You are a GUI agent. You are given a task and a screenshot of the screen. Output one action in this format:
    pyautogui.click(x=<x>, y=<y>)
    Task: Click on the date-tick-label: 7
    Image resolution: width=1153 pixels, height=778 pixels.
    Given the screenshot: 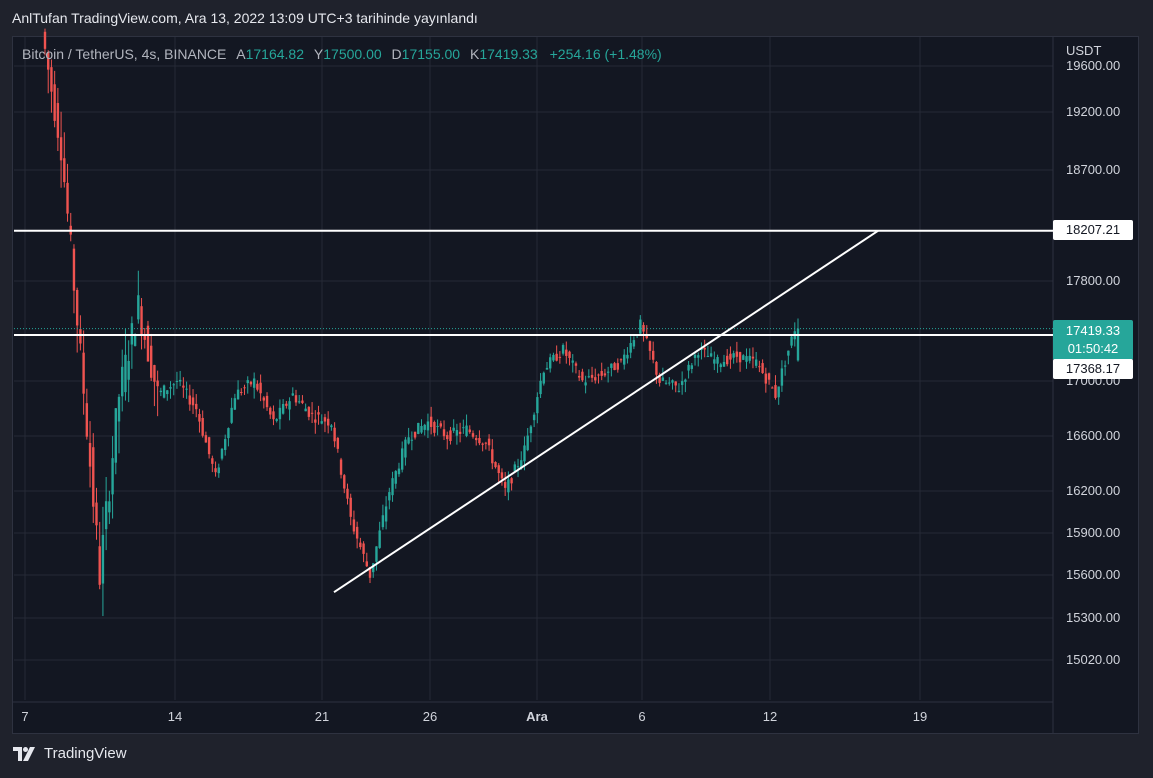 What is the action you would take?
    pyautogui.click(x=24, y=716)
    